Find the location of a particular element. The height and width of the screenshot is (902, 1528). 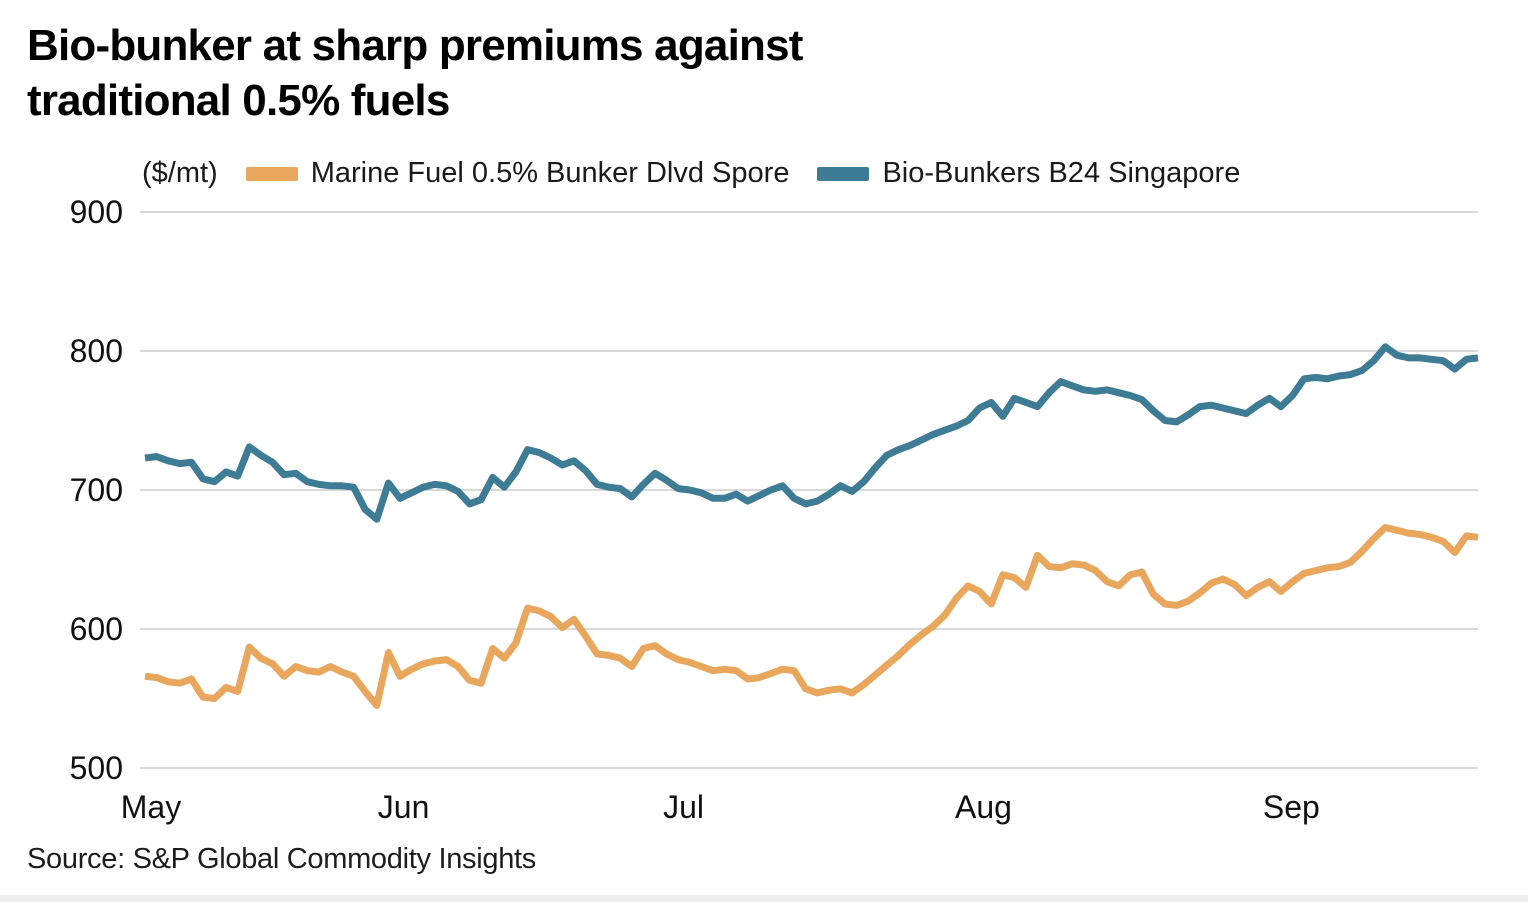

x-tick-label-sep: Sep is located at coordinates (1291, 807).